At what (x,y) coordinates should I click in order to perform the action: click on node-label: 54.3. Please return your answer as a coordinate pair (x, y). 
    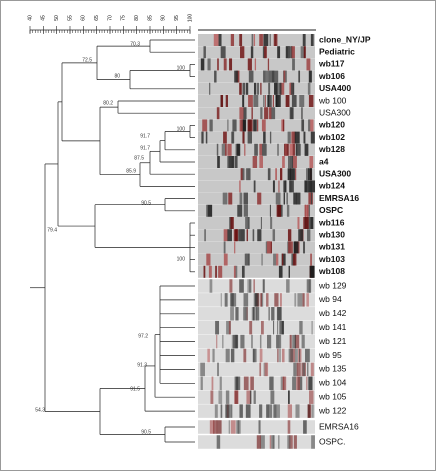
    Looking at the image, I should click on (40, 410).